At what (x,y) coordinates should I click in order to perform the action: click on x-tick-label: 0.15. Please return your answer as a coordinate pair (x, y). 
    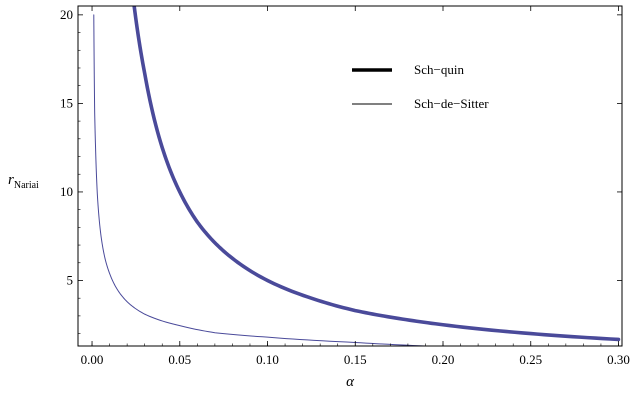
    Looking at the image, I should click on (355, 359).